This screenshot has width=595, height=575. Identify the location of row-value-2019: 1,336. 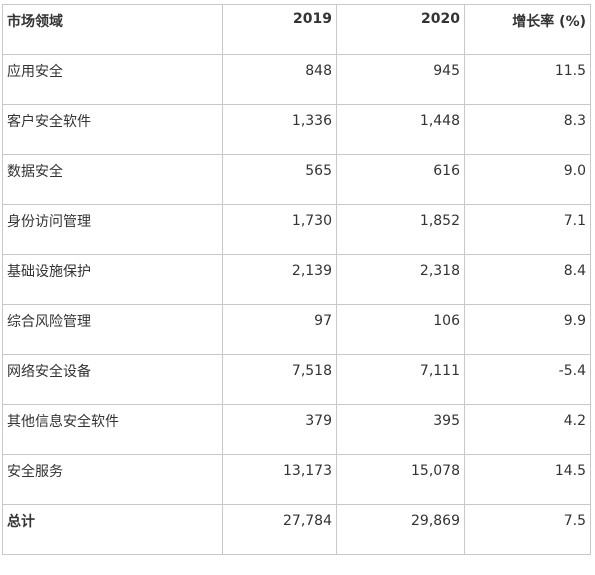
(279, 129).